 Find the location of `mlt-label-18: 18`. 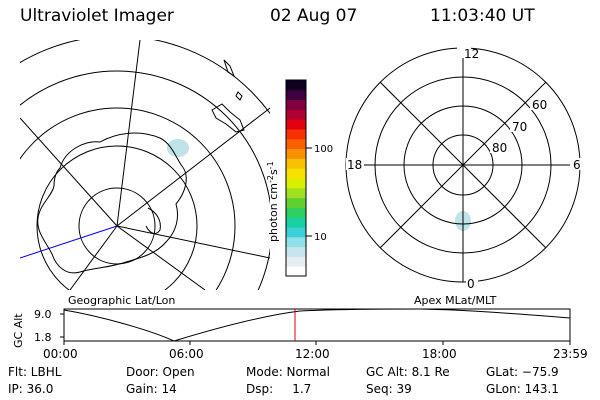

mlt-label-18: 18 is located at coordinates (354, 165).